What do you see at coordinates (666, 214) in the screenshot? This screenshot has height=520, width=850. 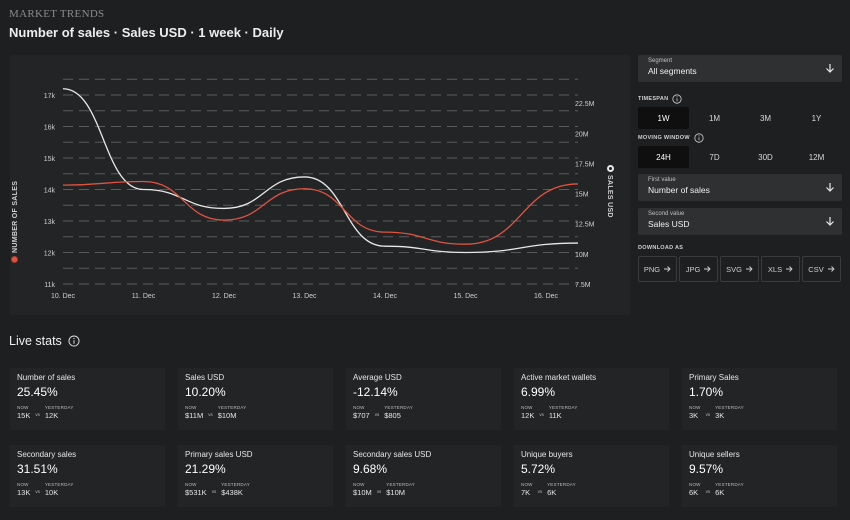 I see `second-value-label: Second value` at bounding box center [666, 214].